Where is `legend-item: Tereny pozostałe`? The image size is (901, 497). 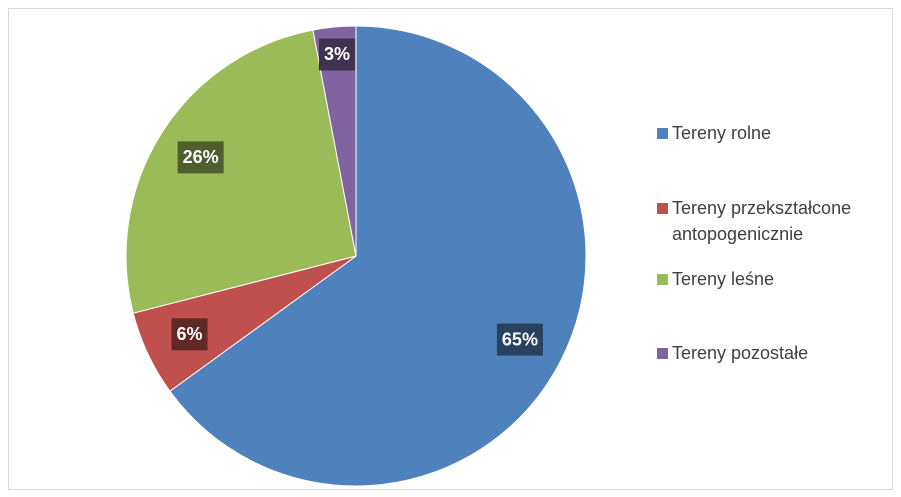
legend-item: Tereny pozostałe is located at coordinates (775, 353).